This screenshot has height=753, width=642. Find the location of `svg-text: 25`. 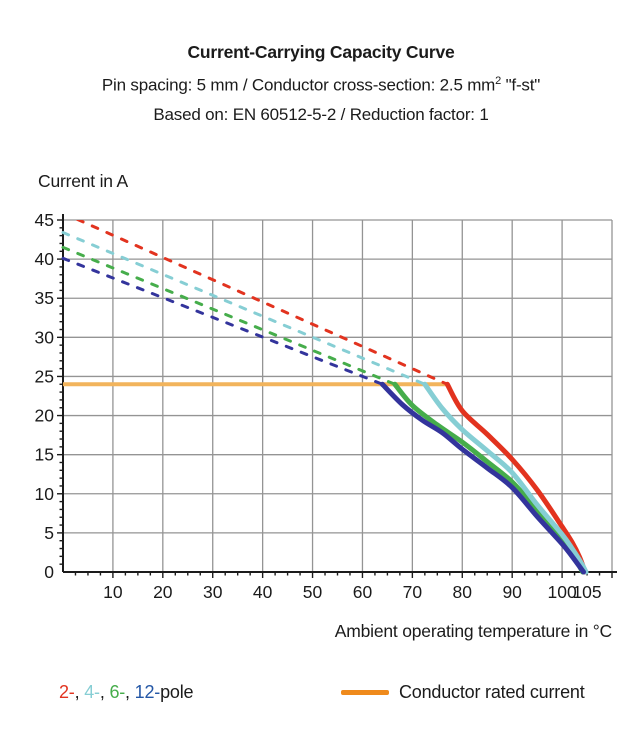

svg-text: 25 is located at coordinates (44, 376).